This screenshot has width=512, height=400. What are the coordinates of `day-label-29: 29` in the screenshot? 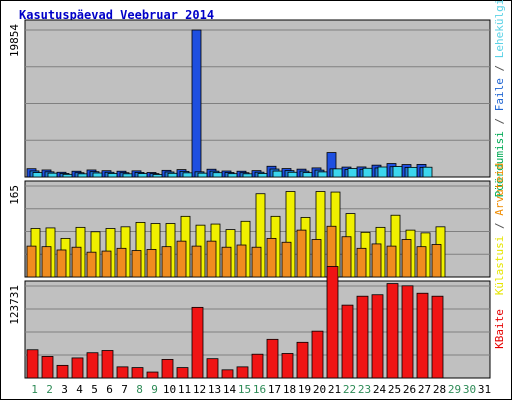 It's located at (454, 389).